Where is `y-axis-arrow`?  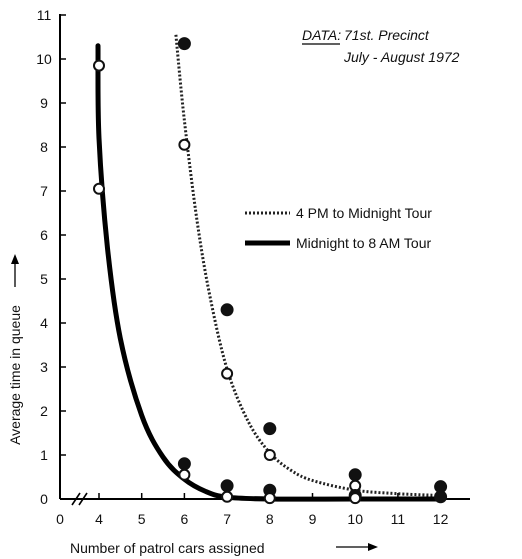
y-axis-arrow is located at coordinates (15, 270).